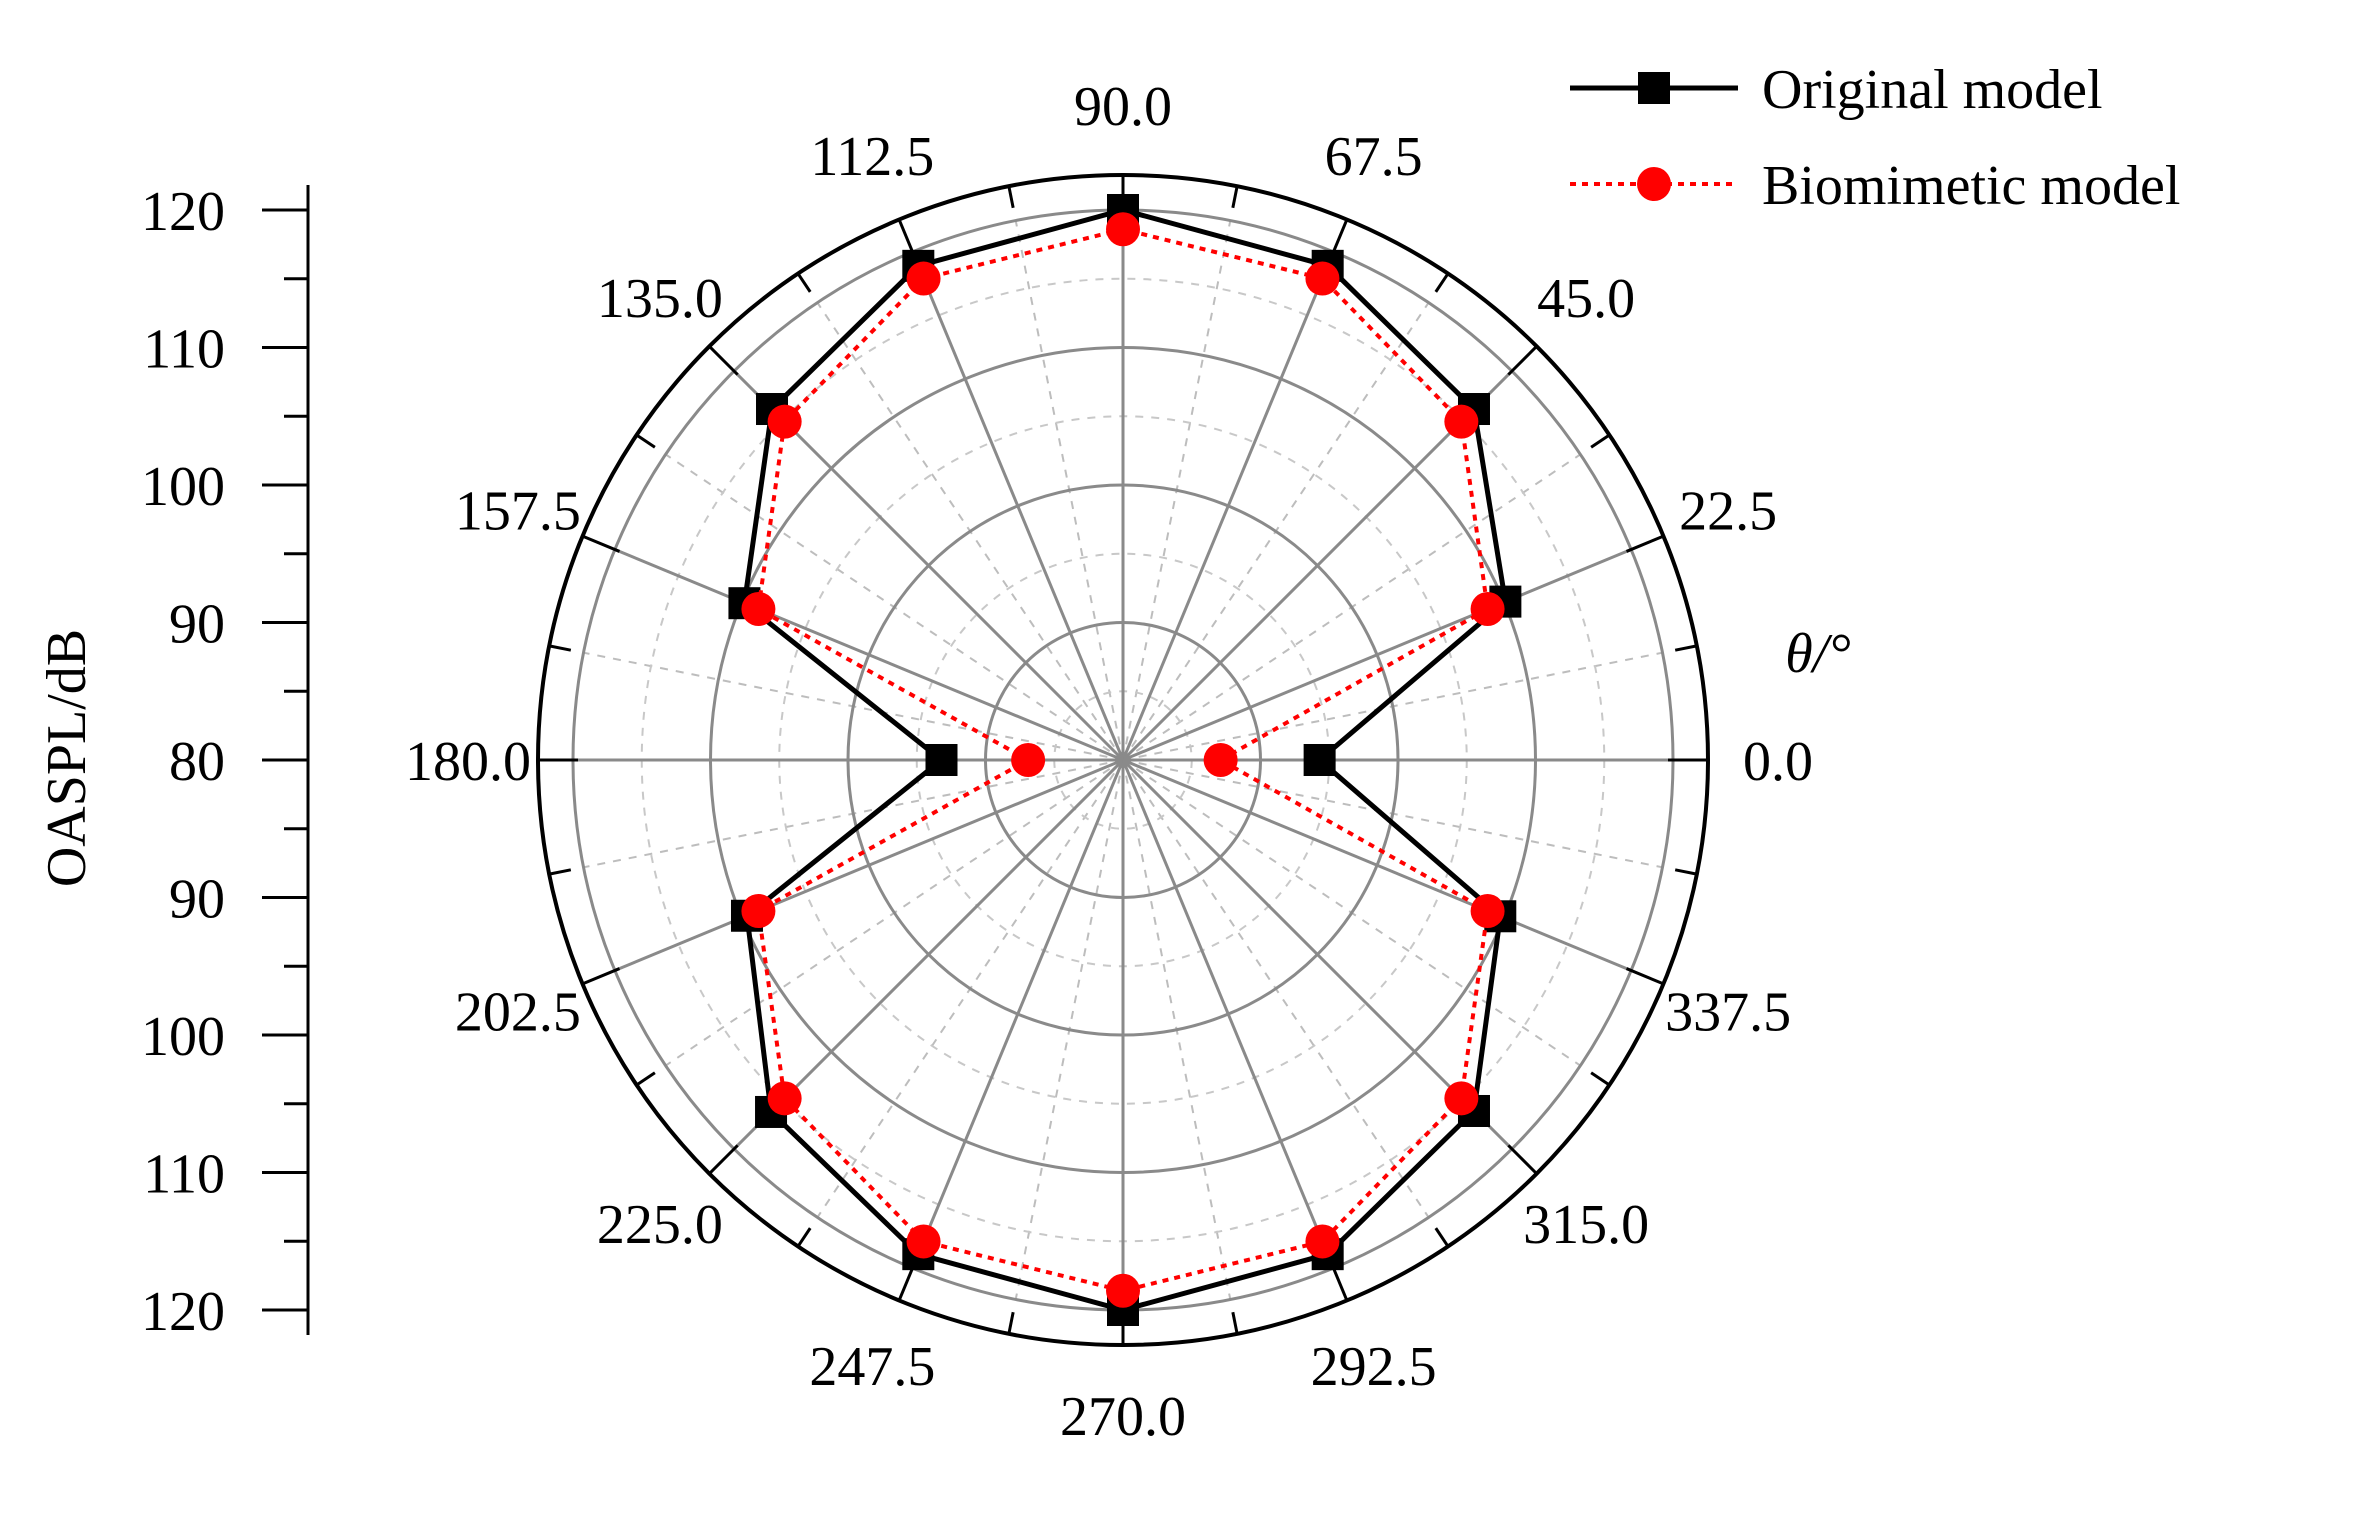 This screenshot has height=1514, width=2362. I want to click on angular-tick-label: 315.0, so click(1586, 1225).